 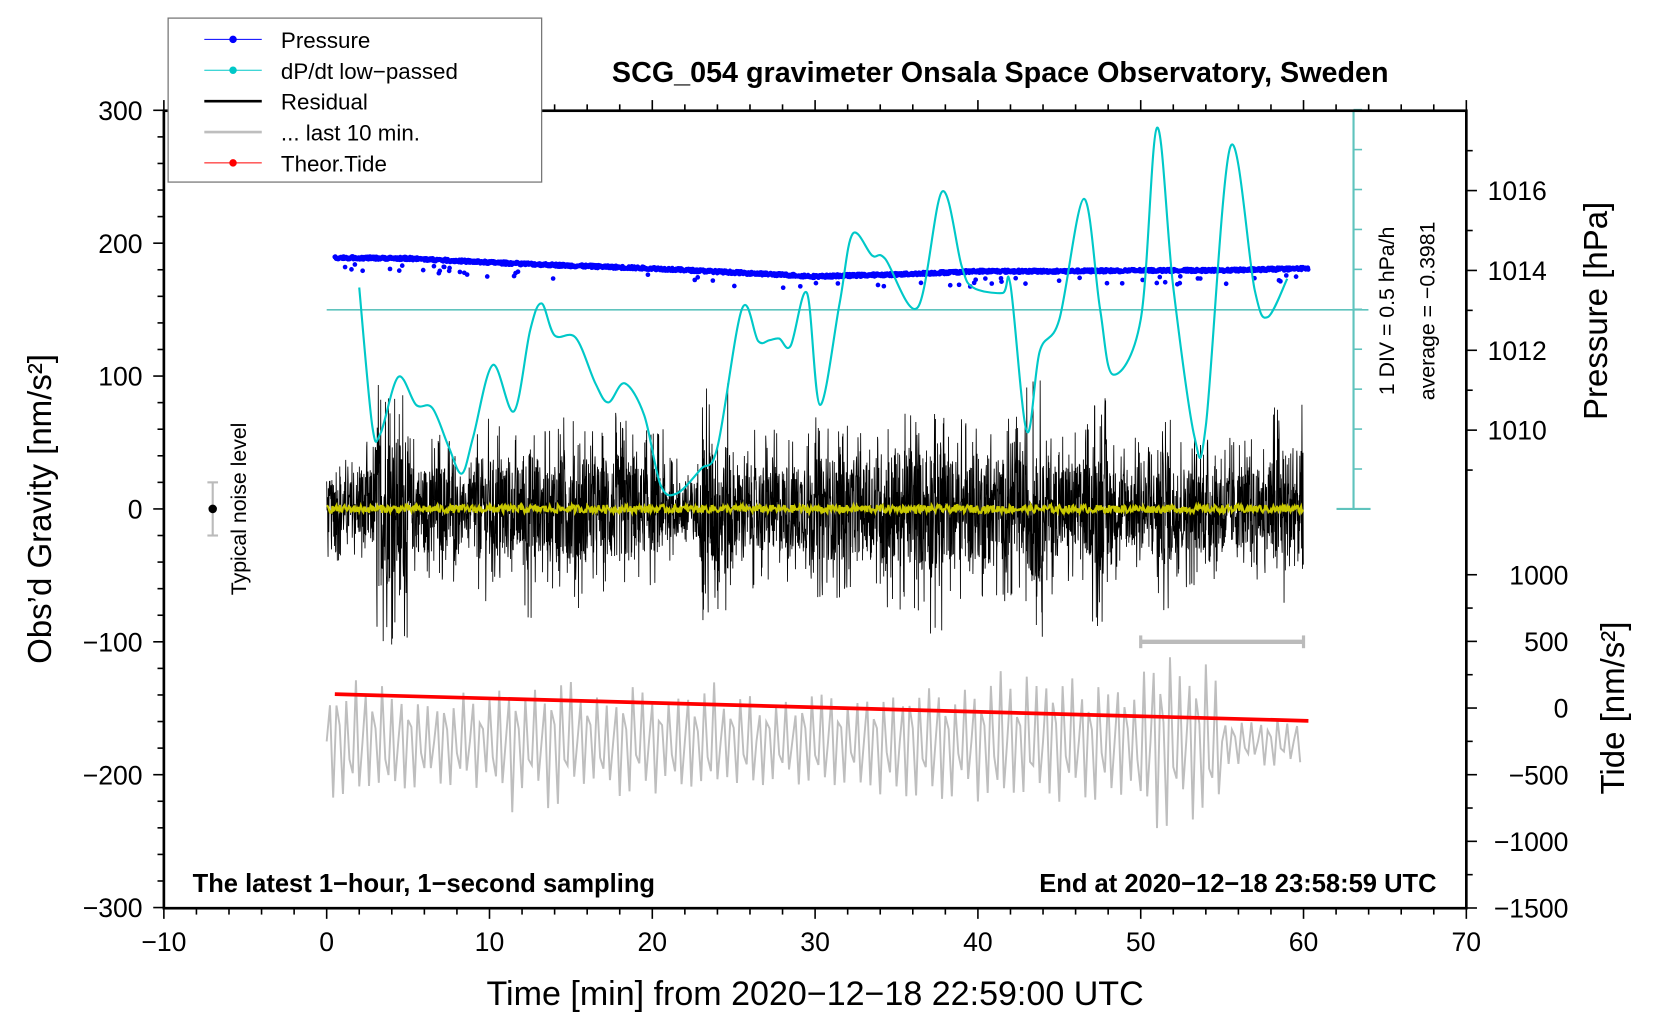 What do you see at coordinates (815, 994) in the screenshot?
I see `x-axis-label: Time [min] from 2020−12−18 22:59:00 UTC` at bounding box center [815, 994].